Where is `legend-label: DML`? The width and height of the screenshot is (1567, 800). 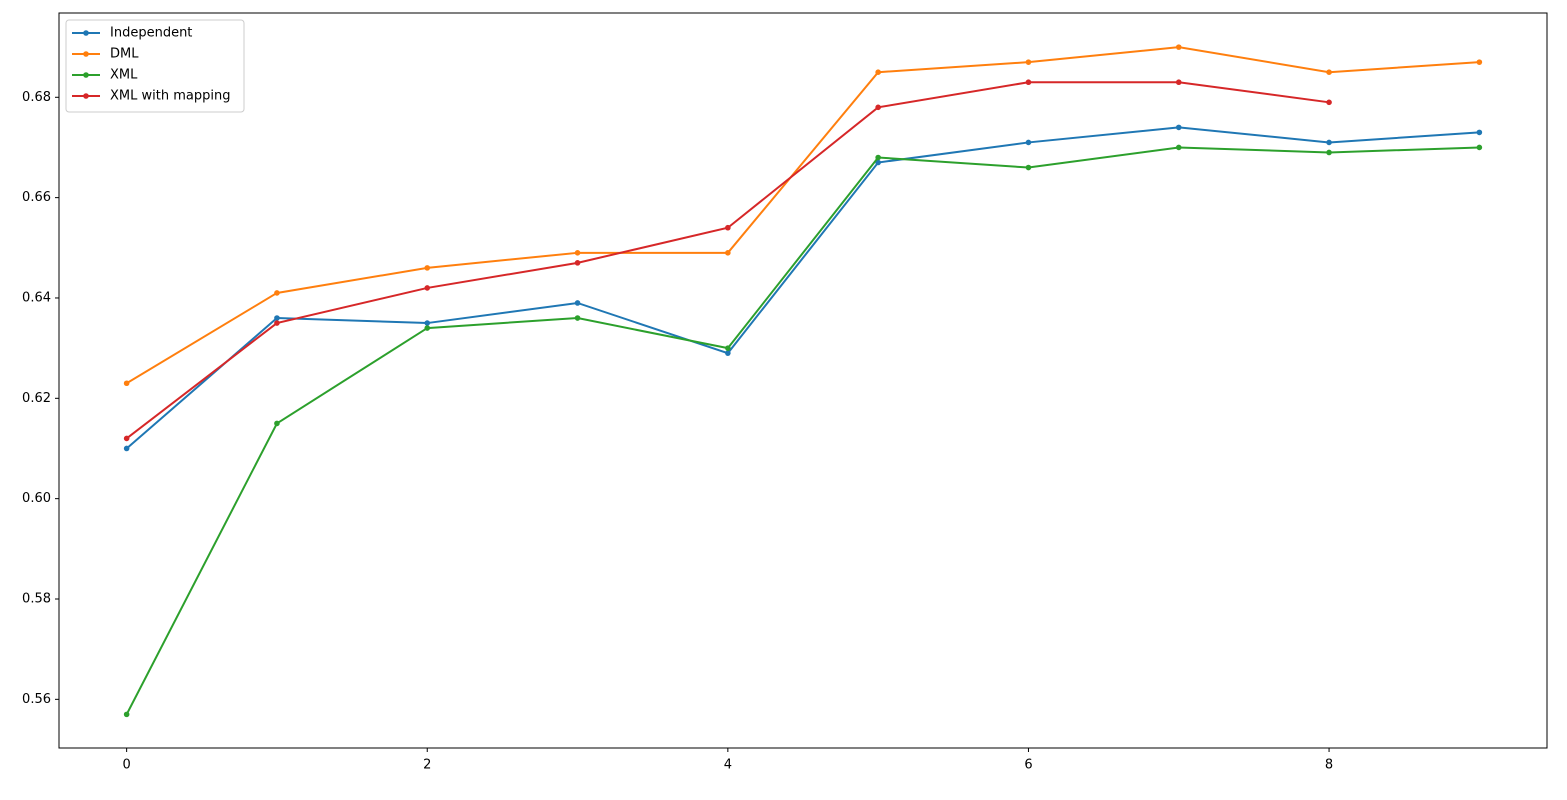
legend-label: DML is located at coordinates (124, 54).